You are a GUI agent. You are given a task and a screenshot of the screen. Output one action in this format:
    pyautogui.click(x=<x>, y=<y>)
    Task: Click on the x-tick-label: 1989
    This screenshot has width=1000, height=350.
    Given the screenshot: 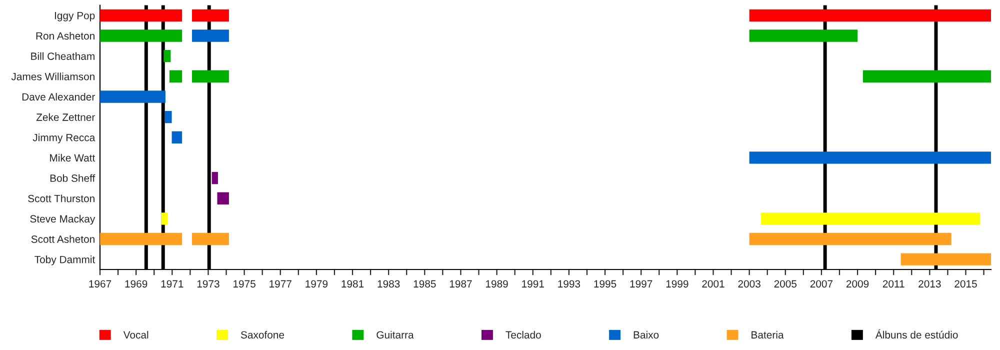 What is the action you would take?
    pyautogui.click(x=497, y=284)
    